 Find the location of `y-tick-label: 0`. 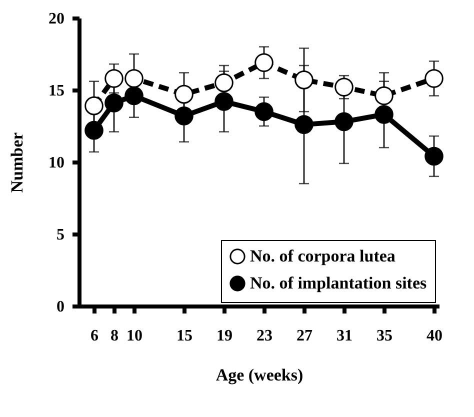

y-tick-label: 0 is located at coordinates (60, 307).